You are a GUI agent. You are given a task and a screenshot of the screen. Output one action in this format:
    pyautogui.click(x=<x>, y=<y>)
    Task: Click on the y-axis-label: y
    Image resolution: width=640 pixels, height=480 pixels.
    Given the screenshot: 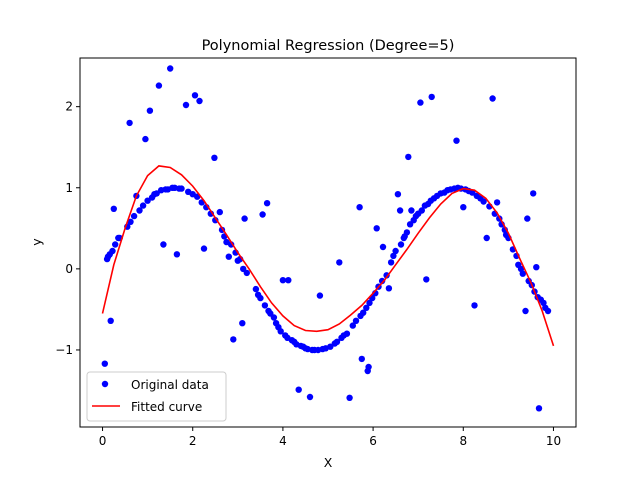 What is the action you would take?
    pyautogui.click(x=36, y=242)
    